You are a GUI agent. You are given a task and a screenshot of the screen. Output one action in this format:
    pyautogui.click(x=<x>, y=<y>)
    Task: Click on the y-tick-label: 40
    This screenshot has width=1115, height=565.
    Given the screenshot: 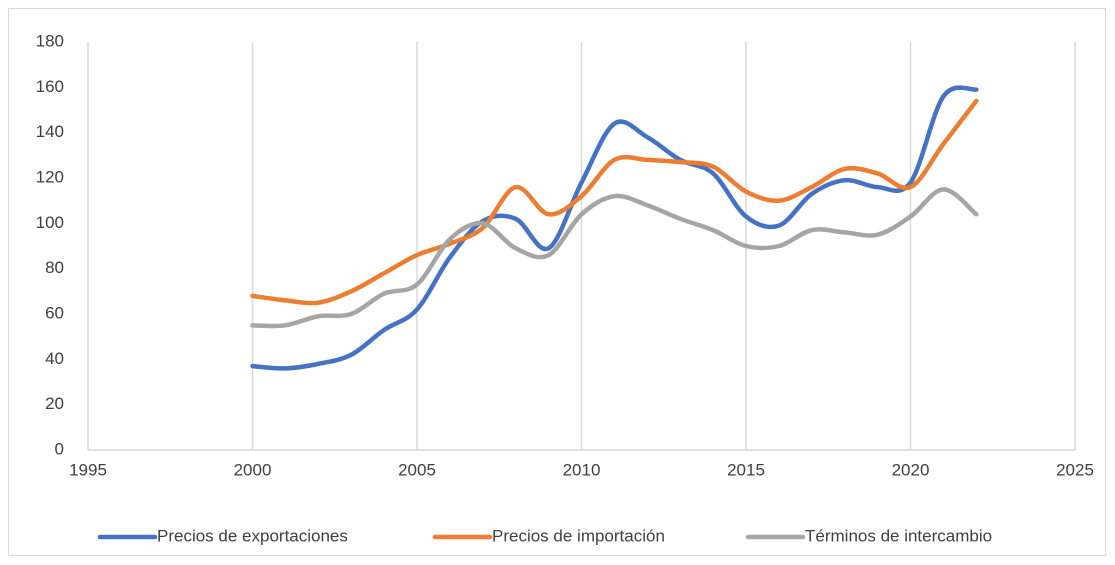 What is the action you would take?
    pyautogui.click(x=54, y=358)
    